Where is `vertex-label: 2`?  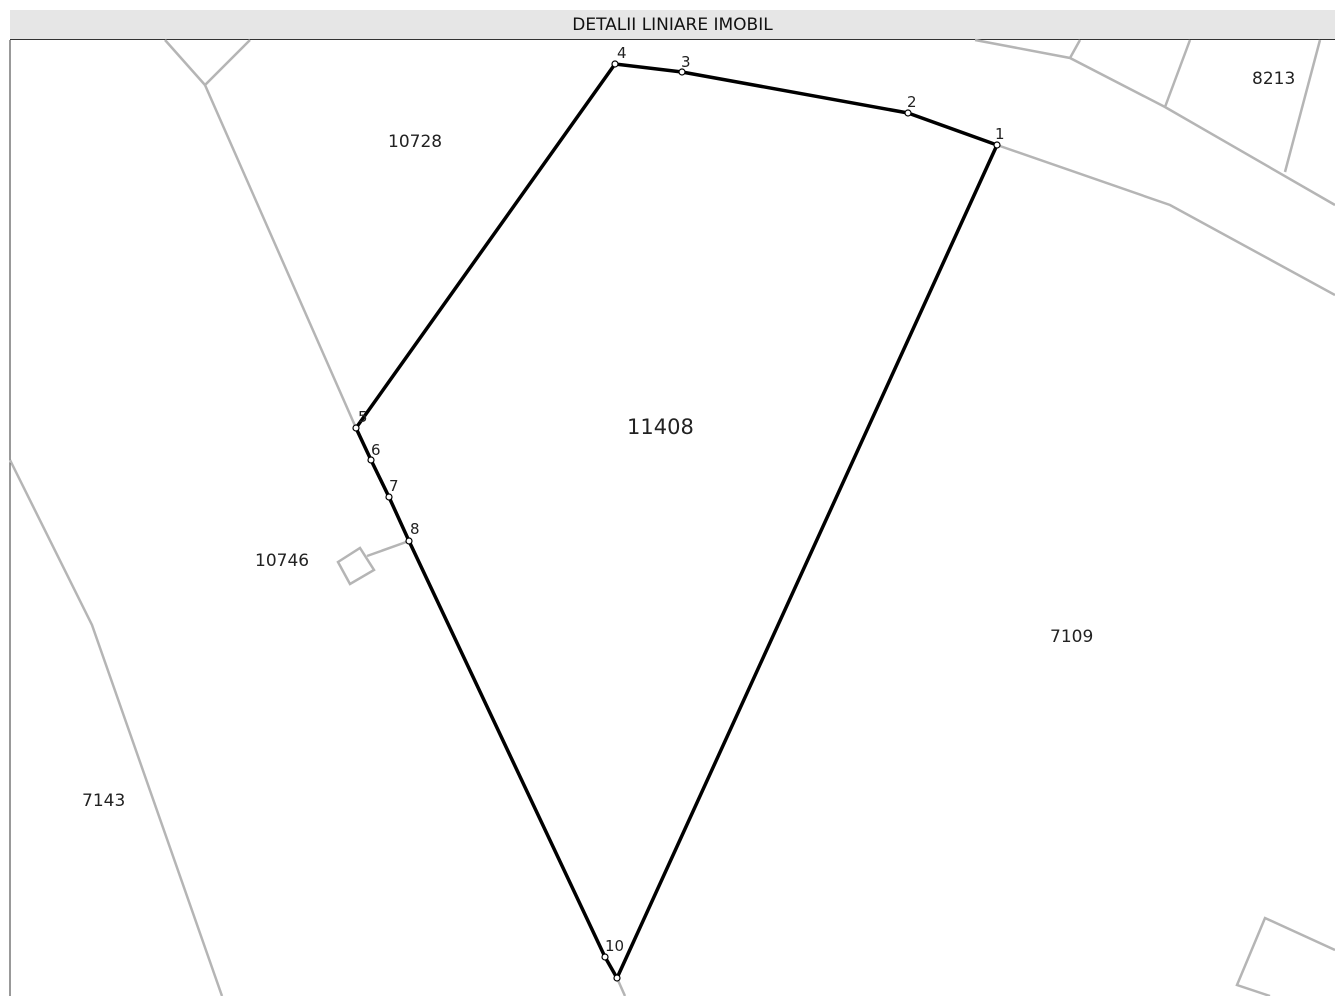 vertex-label: 2 is located at coordinates (912, 102).